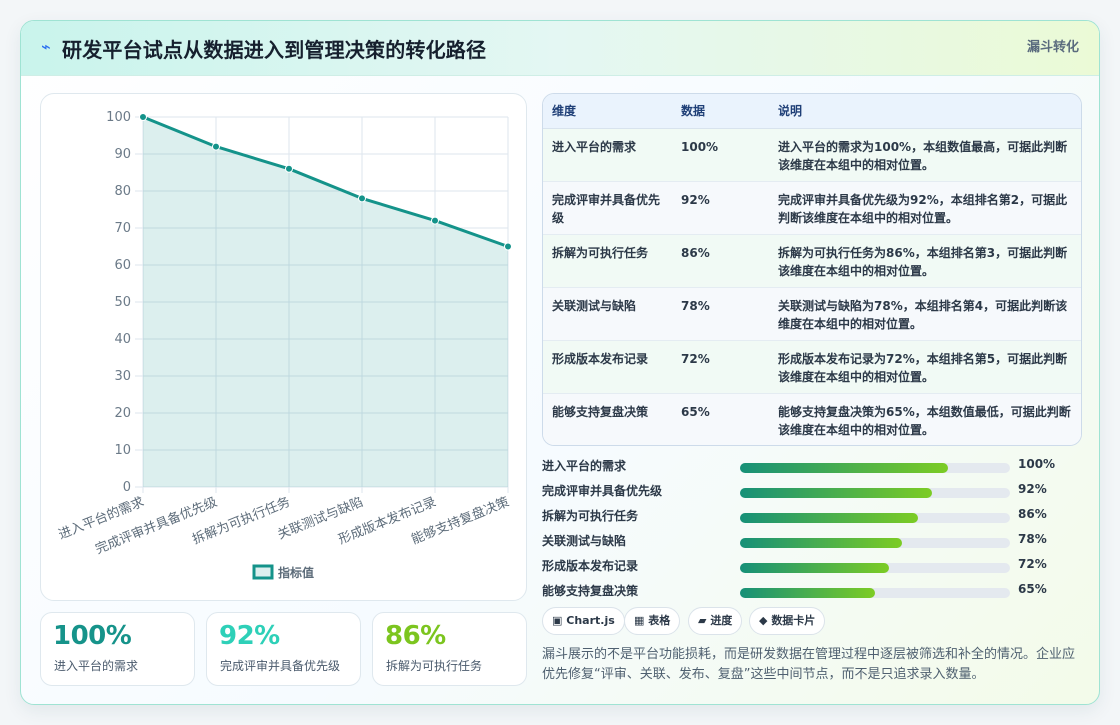 This screenshot has width=1120, height=725. What do you see at coordinates (122, 191) in the screenshot?
I see `y-tick-label: 80` at bounding box center [122, 191].